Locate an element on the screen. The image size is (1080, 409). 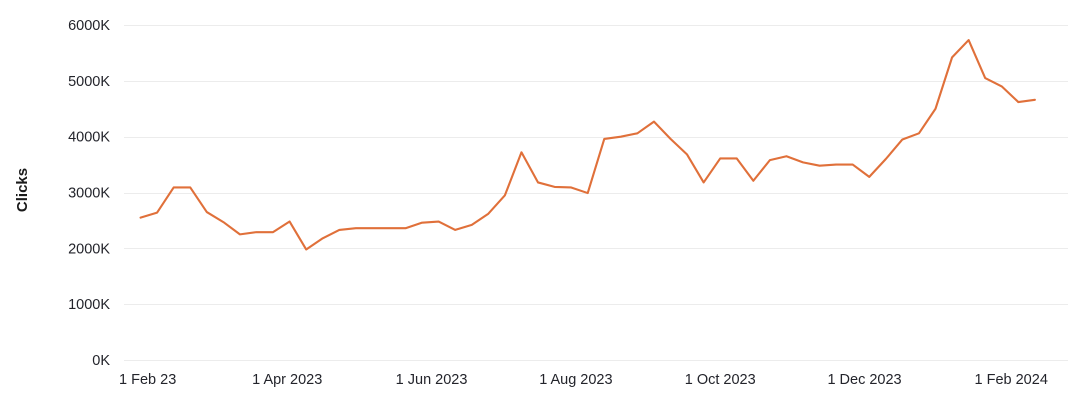
x-tick-label: 1 Apr 2023 is located at coordinates (287, 380).